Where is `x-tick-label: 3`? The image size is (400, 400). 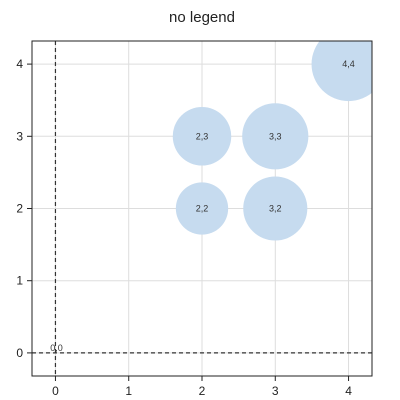
x-tick-label: 3 is located at coordinates (275, 391).